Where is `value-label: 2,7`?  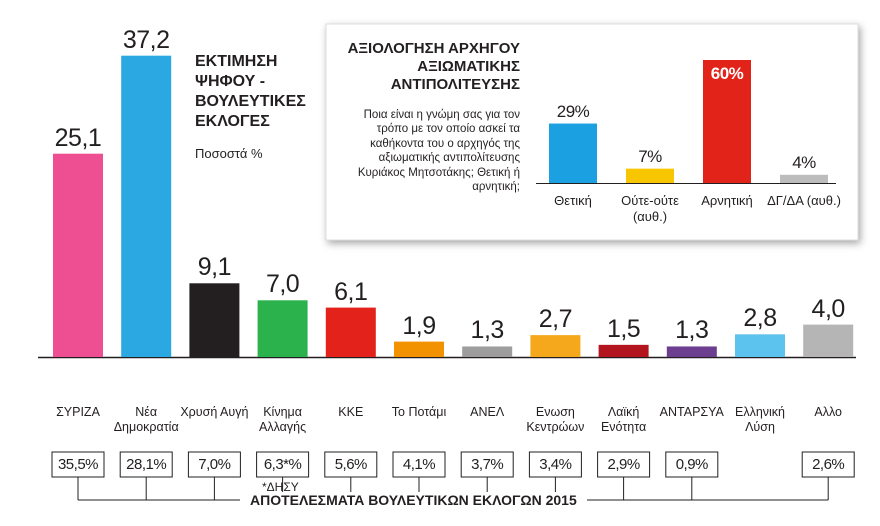 value-label: 2,7 is located at coordinates (555, 319).